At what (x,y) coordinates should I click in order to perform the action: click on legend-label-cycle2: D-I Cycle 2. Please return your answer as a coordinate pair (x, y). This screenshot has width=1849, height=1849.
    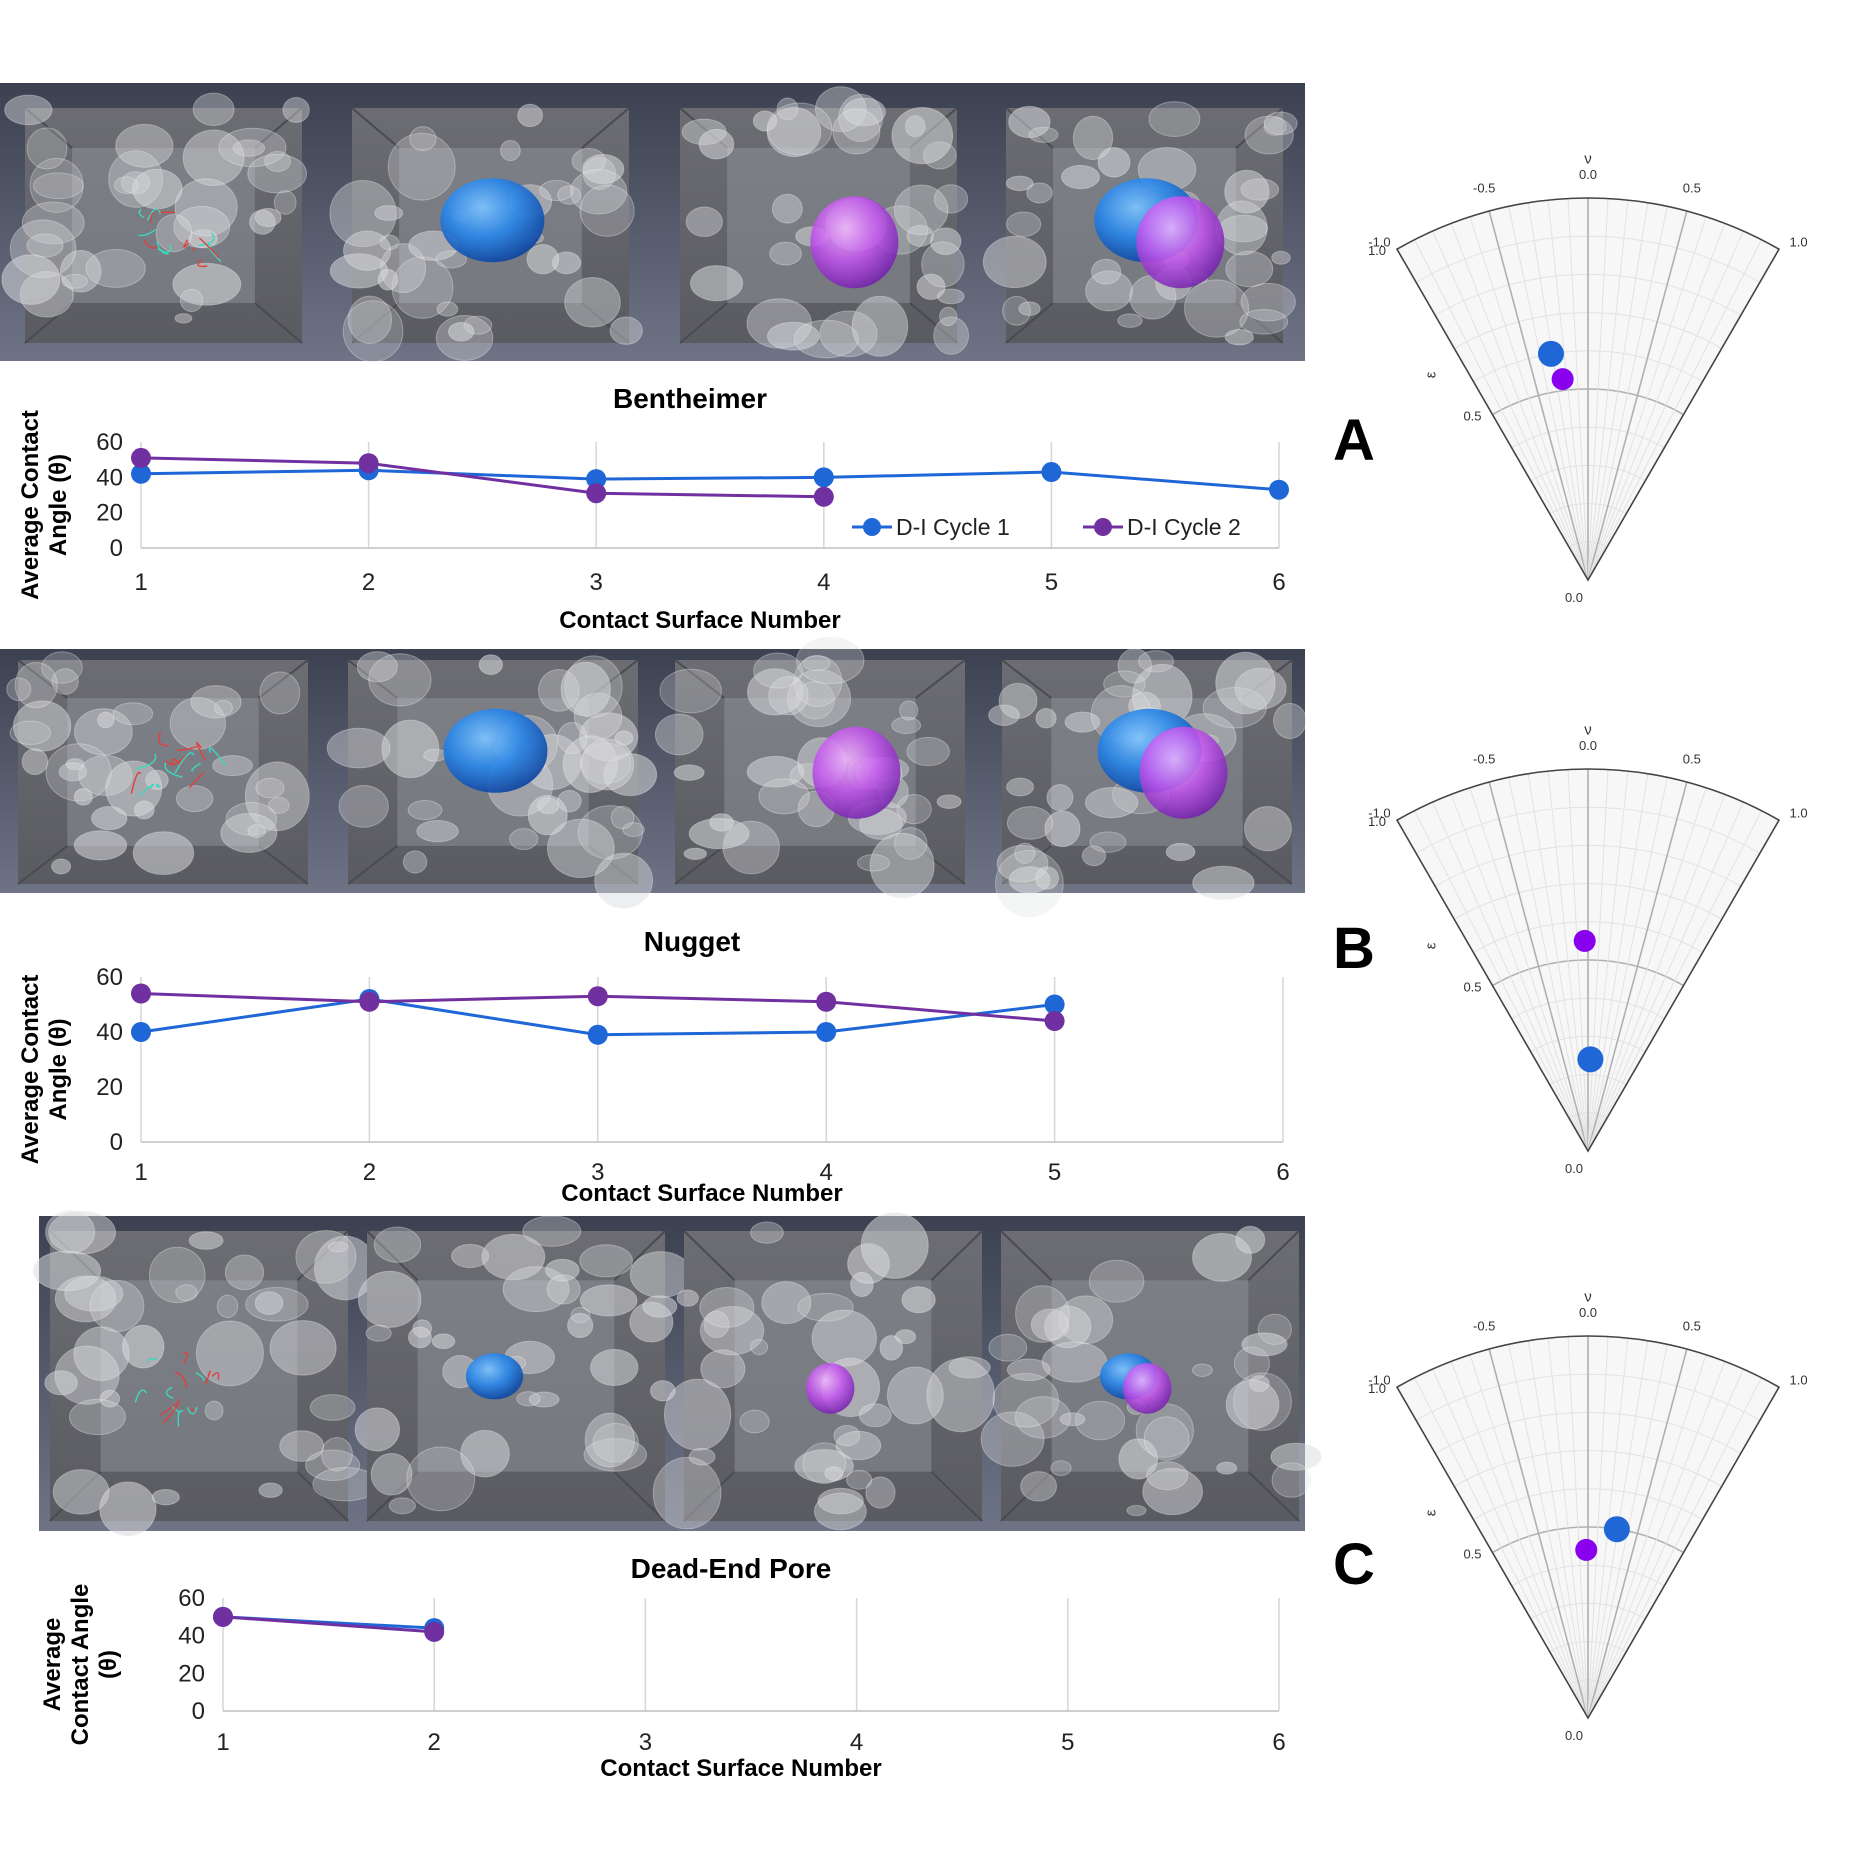
    Looking at the image, I should click on (1184, 527).